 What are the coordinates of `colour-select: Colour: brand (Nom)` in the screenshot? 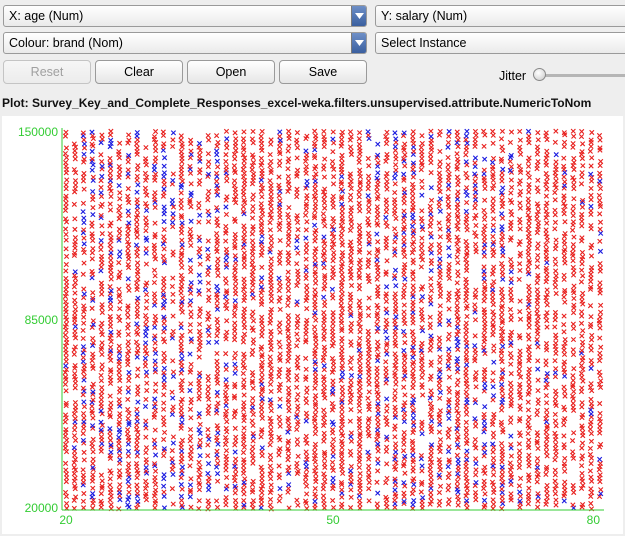 It's located at (185, 43).